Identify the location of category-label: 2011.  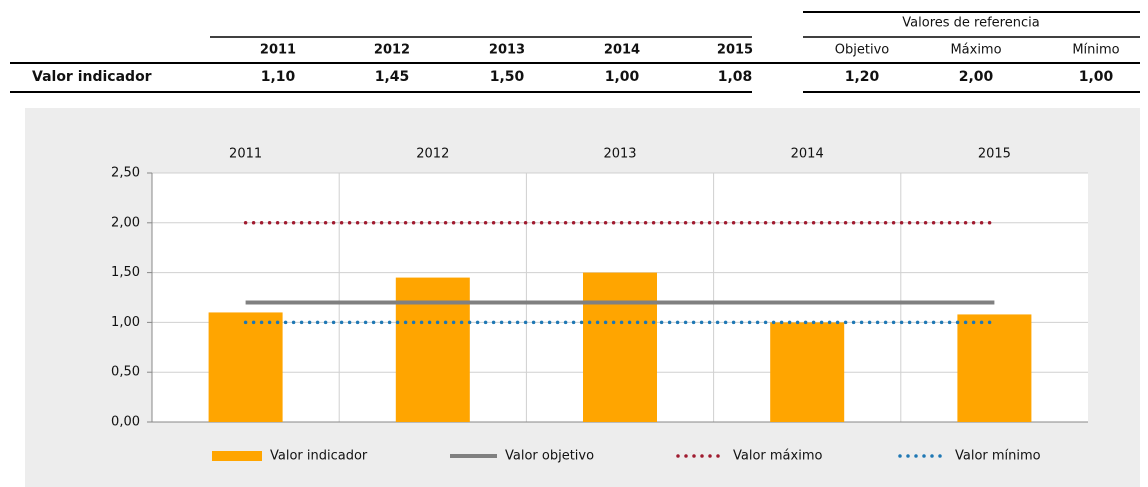
(245, 154).